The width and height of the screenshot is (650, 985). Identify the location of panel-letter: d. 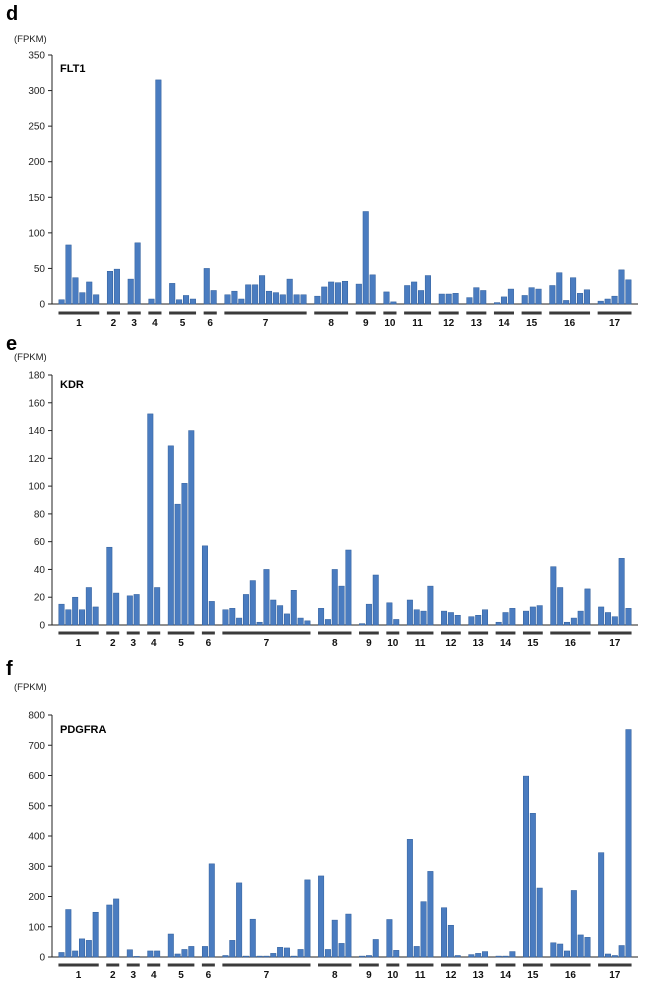
(12, 14).